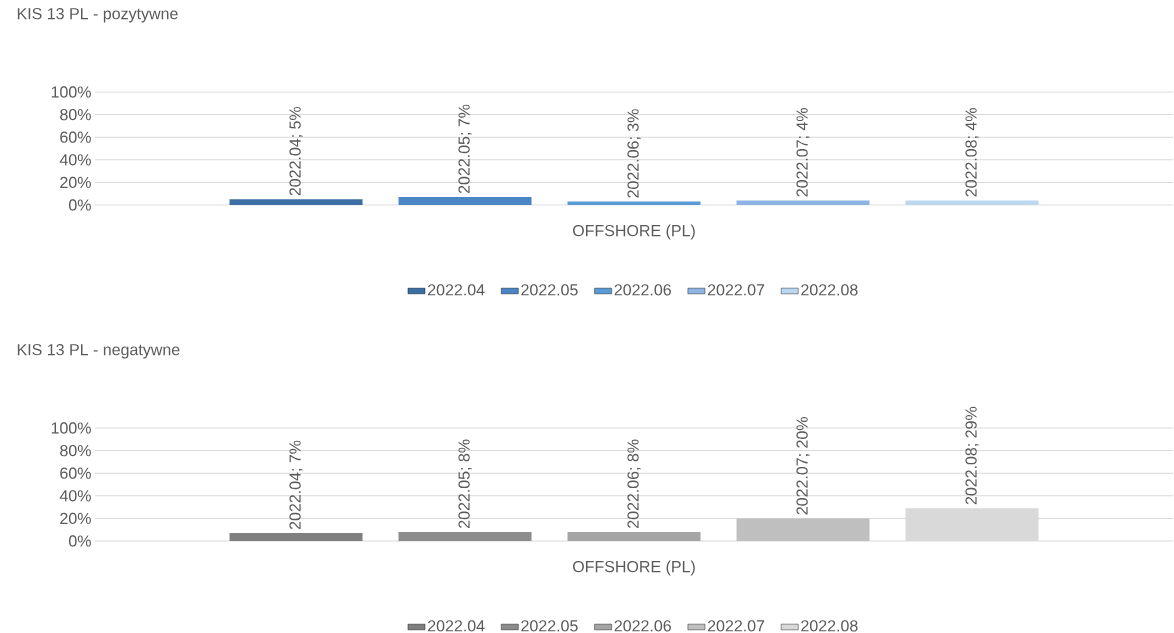 This screenshot has height=633, width=1174. What do you see at coordinates (634, 483) in the screenshot?
I see `data-label: 2022.06; 8%` at bounding box center [634, 483].